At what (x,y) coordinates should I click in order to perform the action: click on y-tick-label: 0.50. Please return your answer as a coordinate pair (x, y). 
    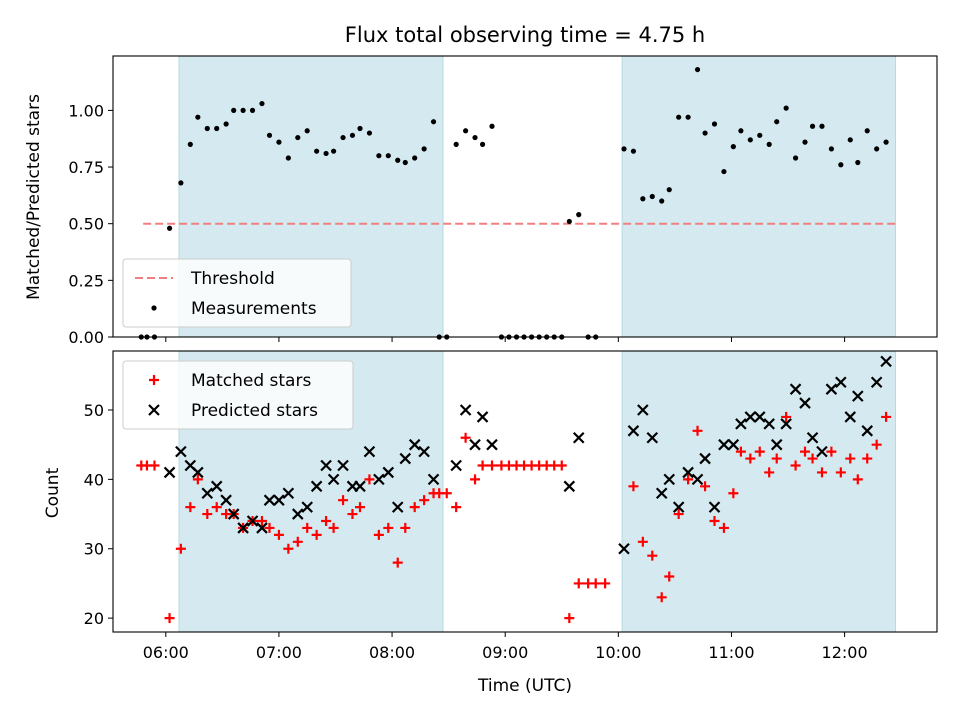
    Looking at the image, I should click on (86, 224).